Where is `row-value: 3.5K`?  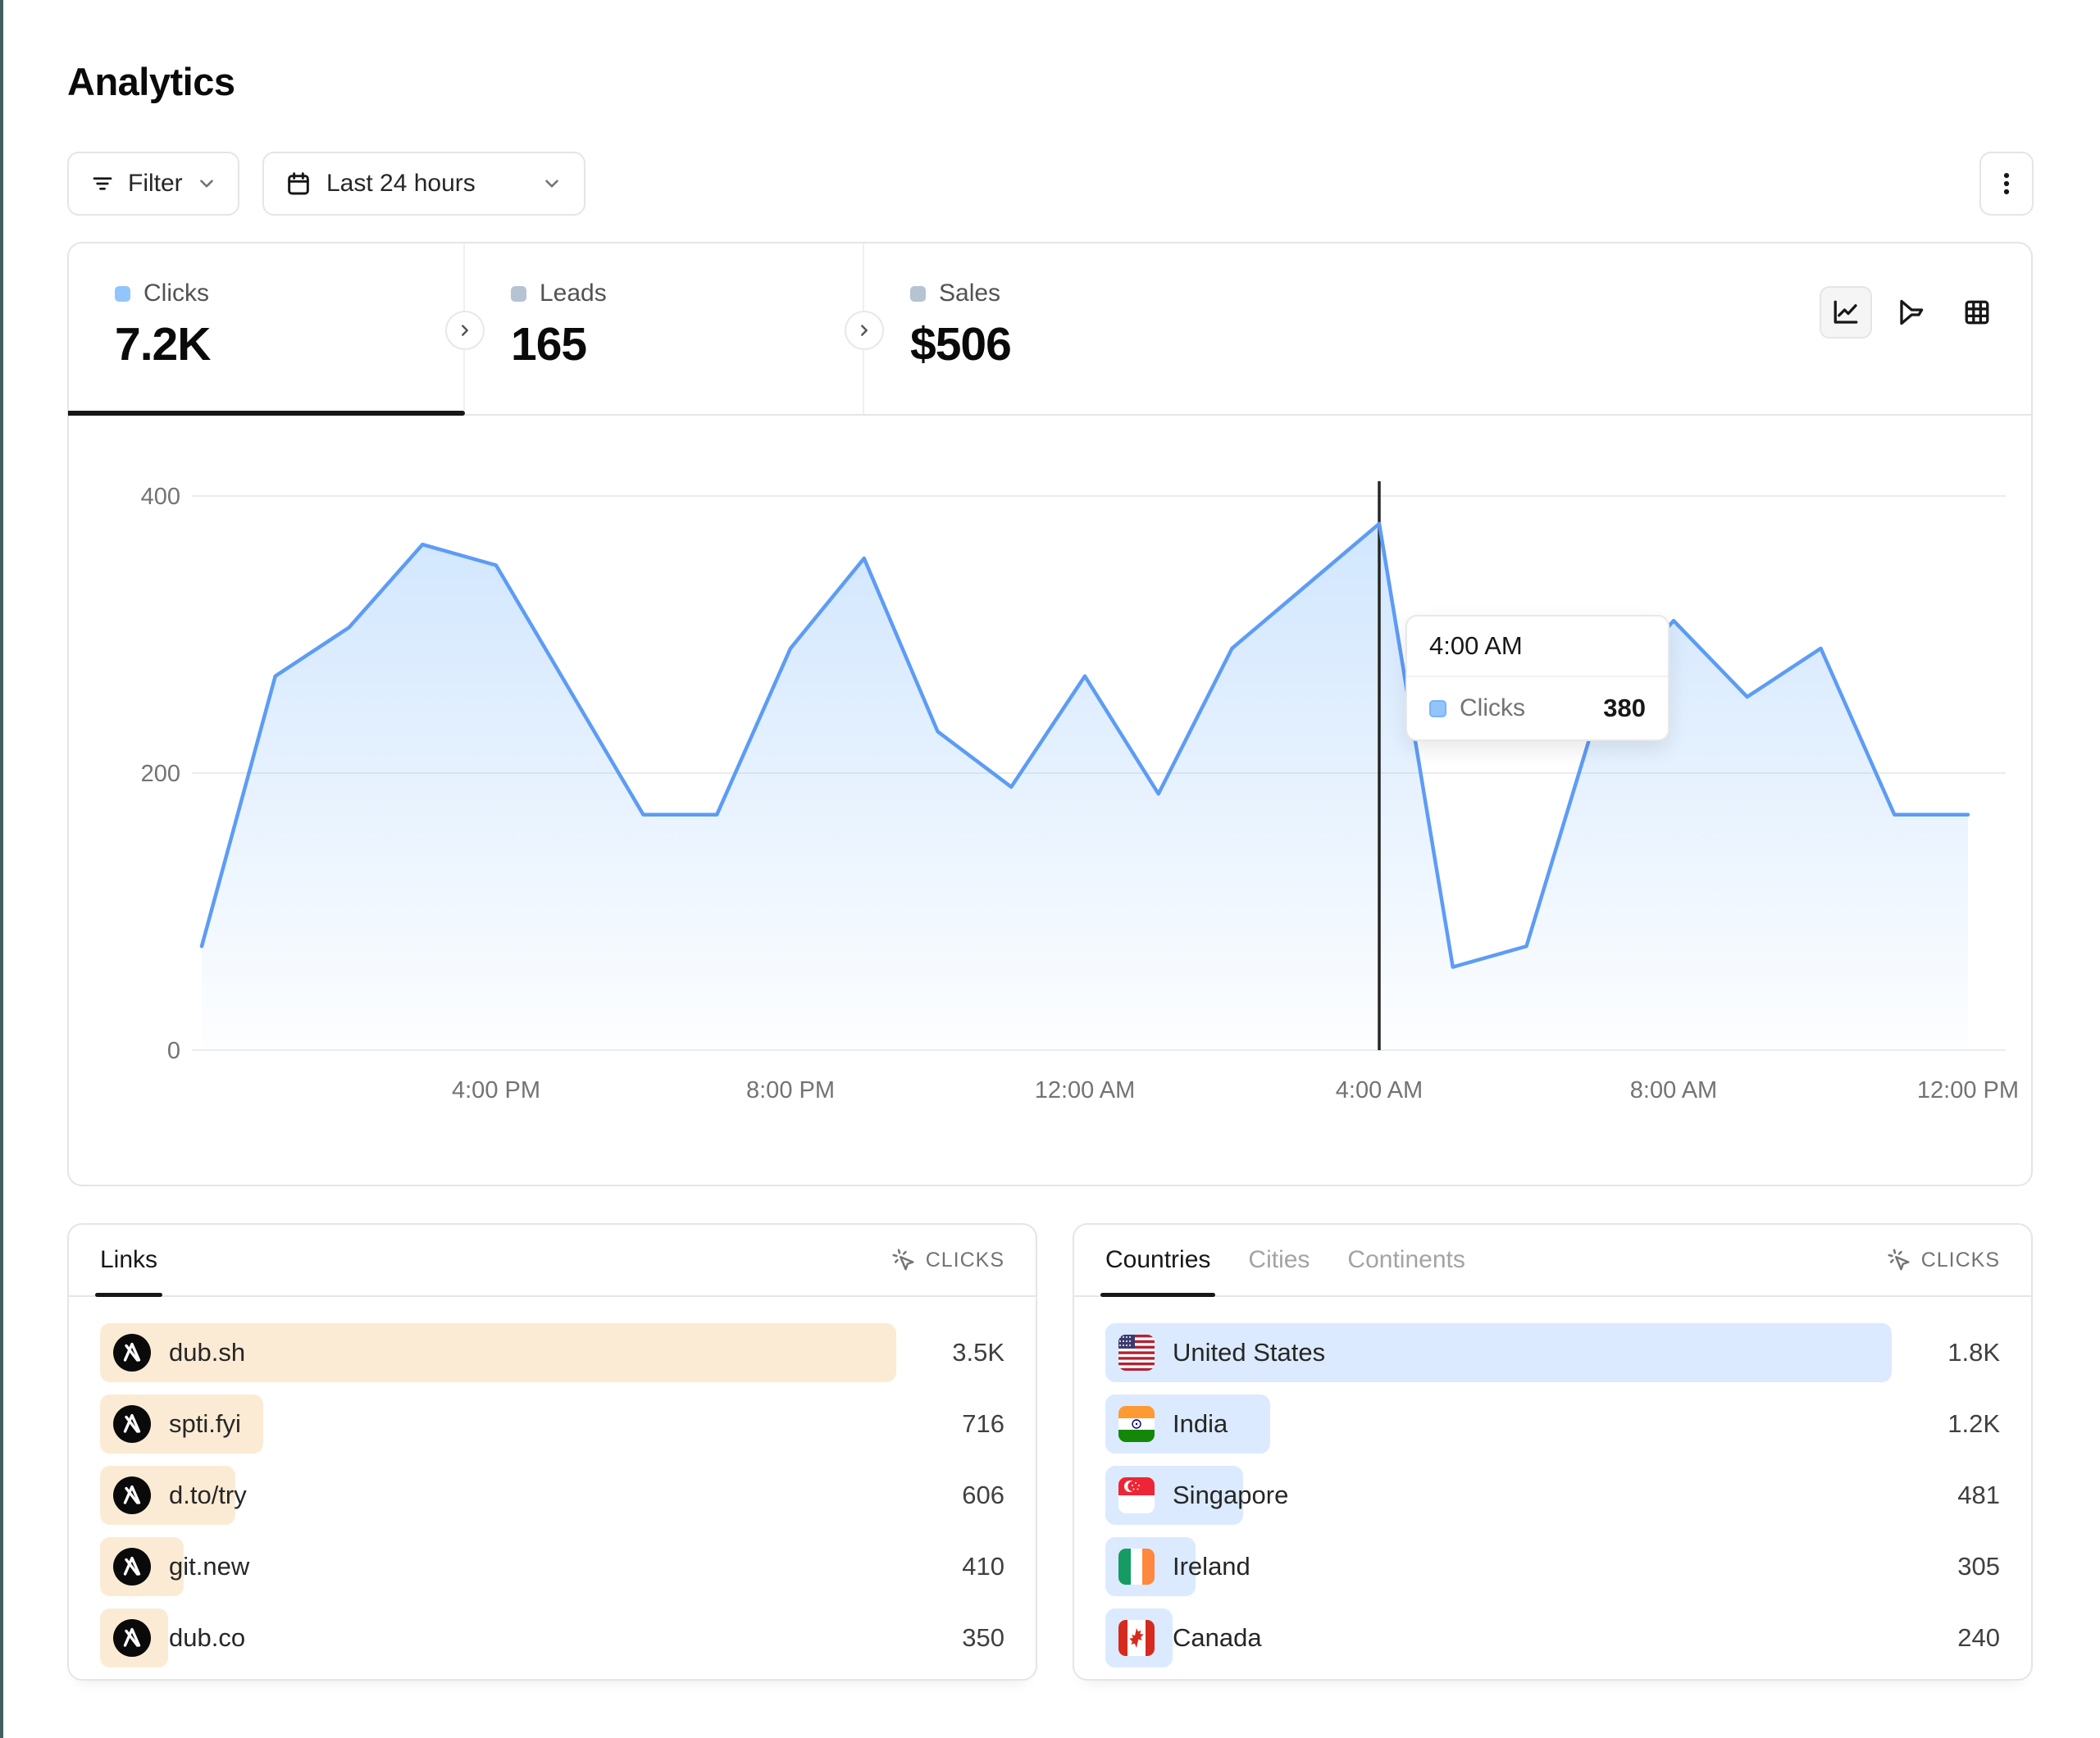 row-value: 3.5K is located at coordinates (978, 1352).